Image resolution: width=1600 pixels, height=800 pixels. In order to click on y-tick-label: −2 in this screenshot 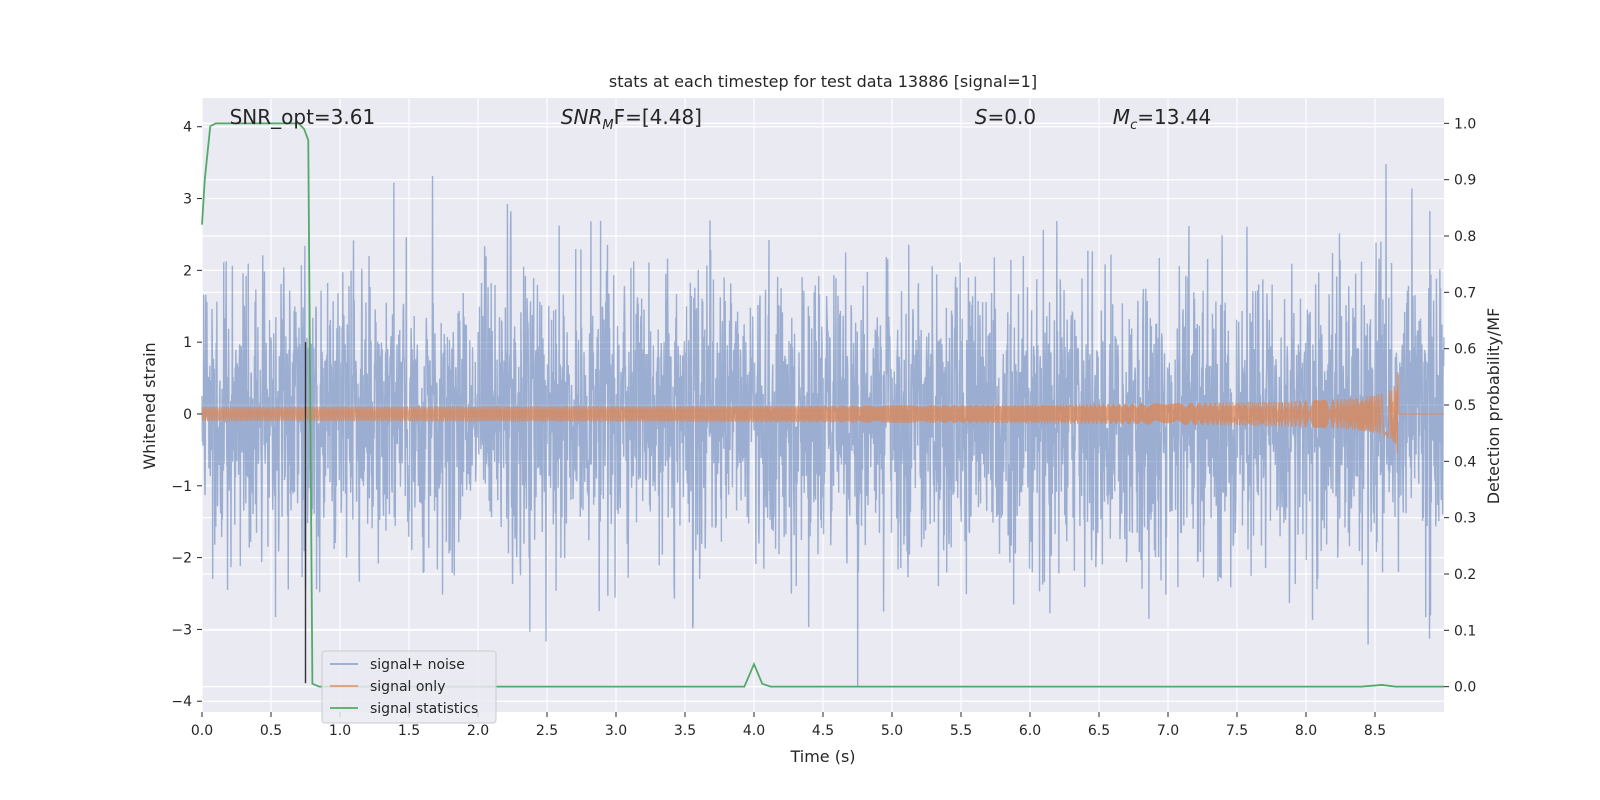, I will do `click(181, 559)`.